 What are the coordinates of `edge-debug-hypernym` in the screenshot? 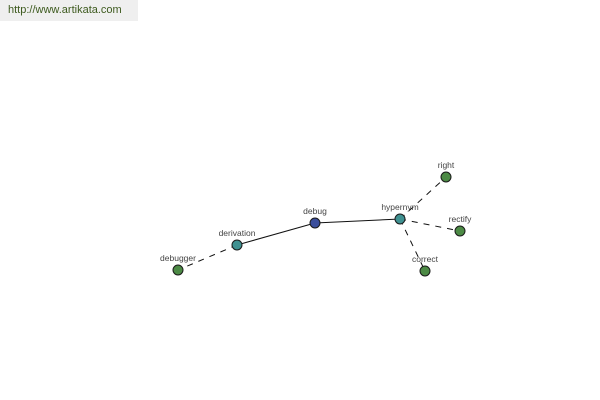 It's located at (357, 221).